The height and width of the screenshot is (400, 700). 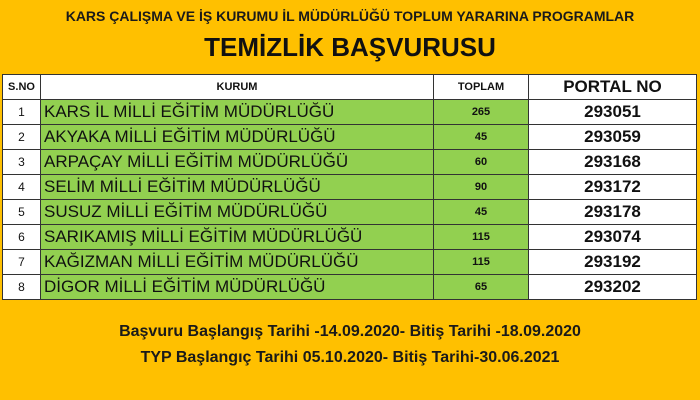 What do you see at coordinates (350, 47) in the screenshot?
I see `page-title: TEMİZLİK BAŞVURUSU` at bounding box center [350, 47].